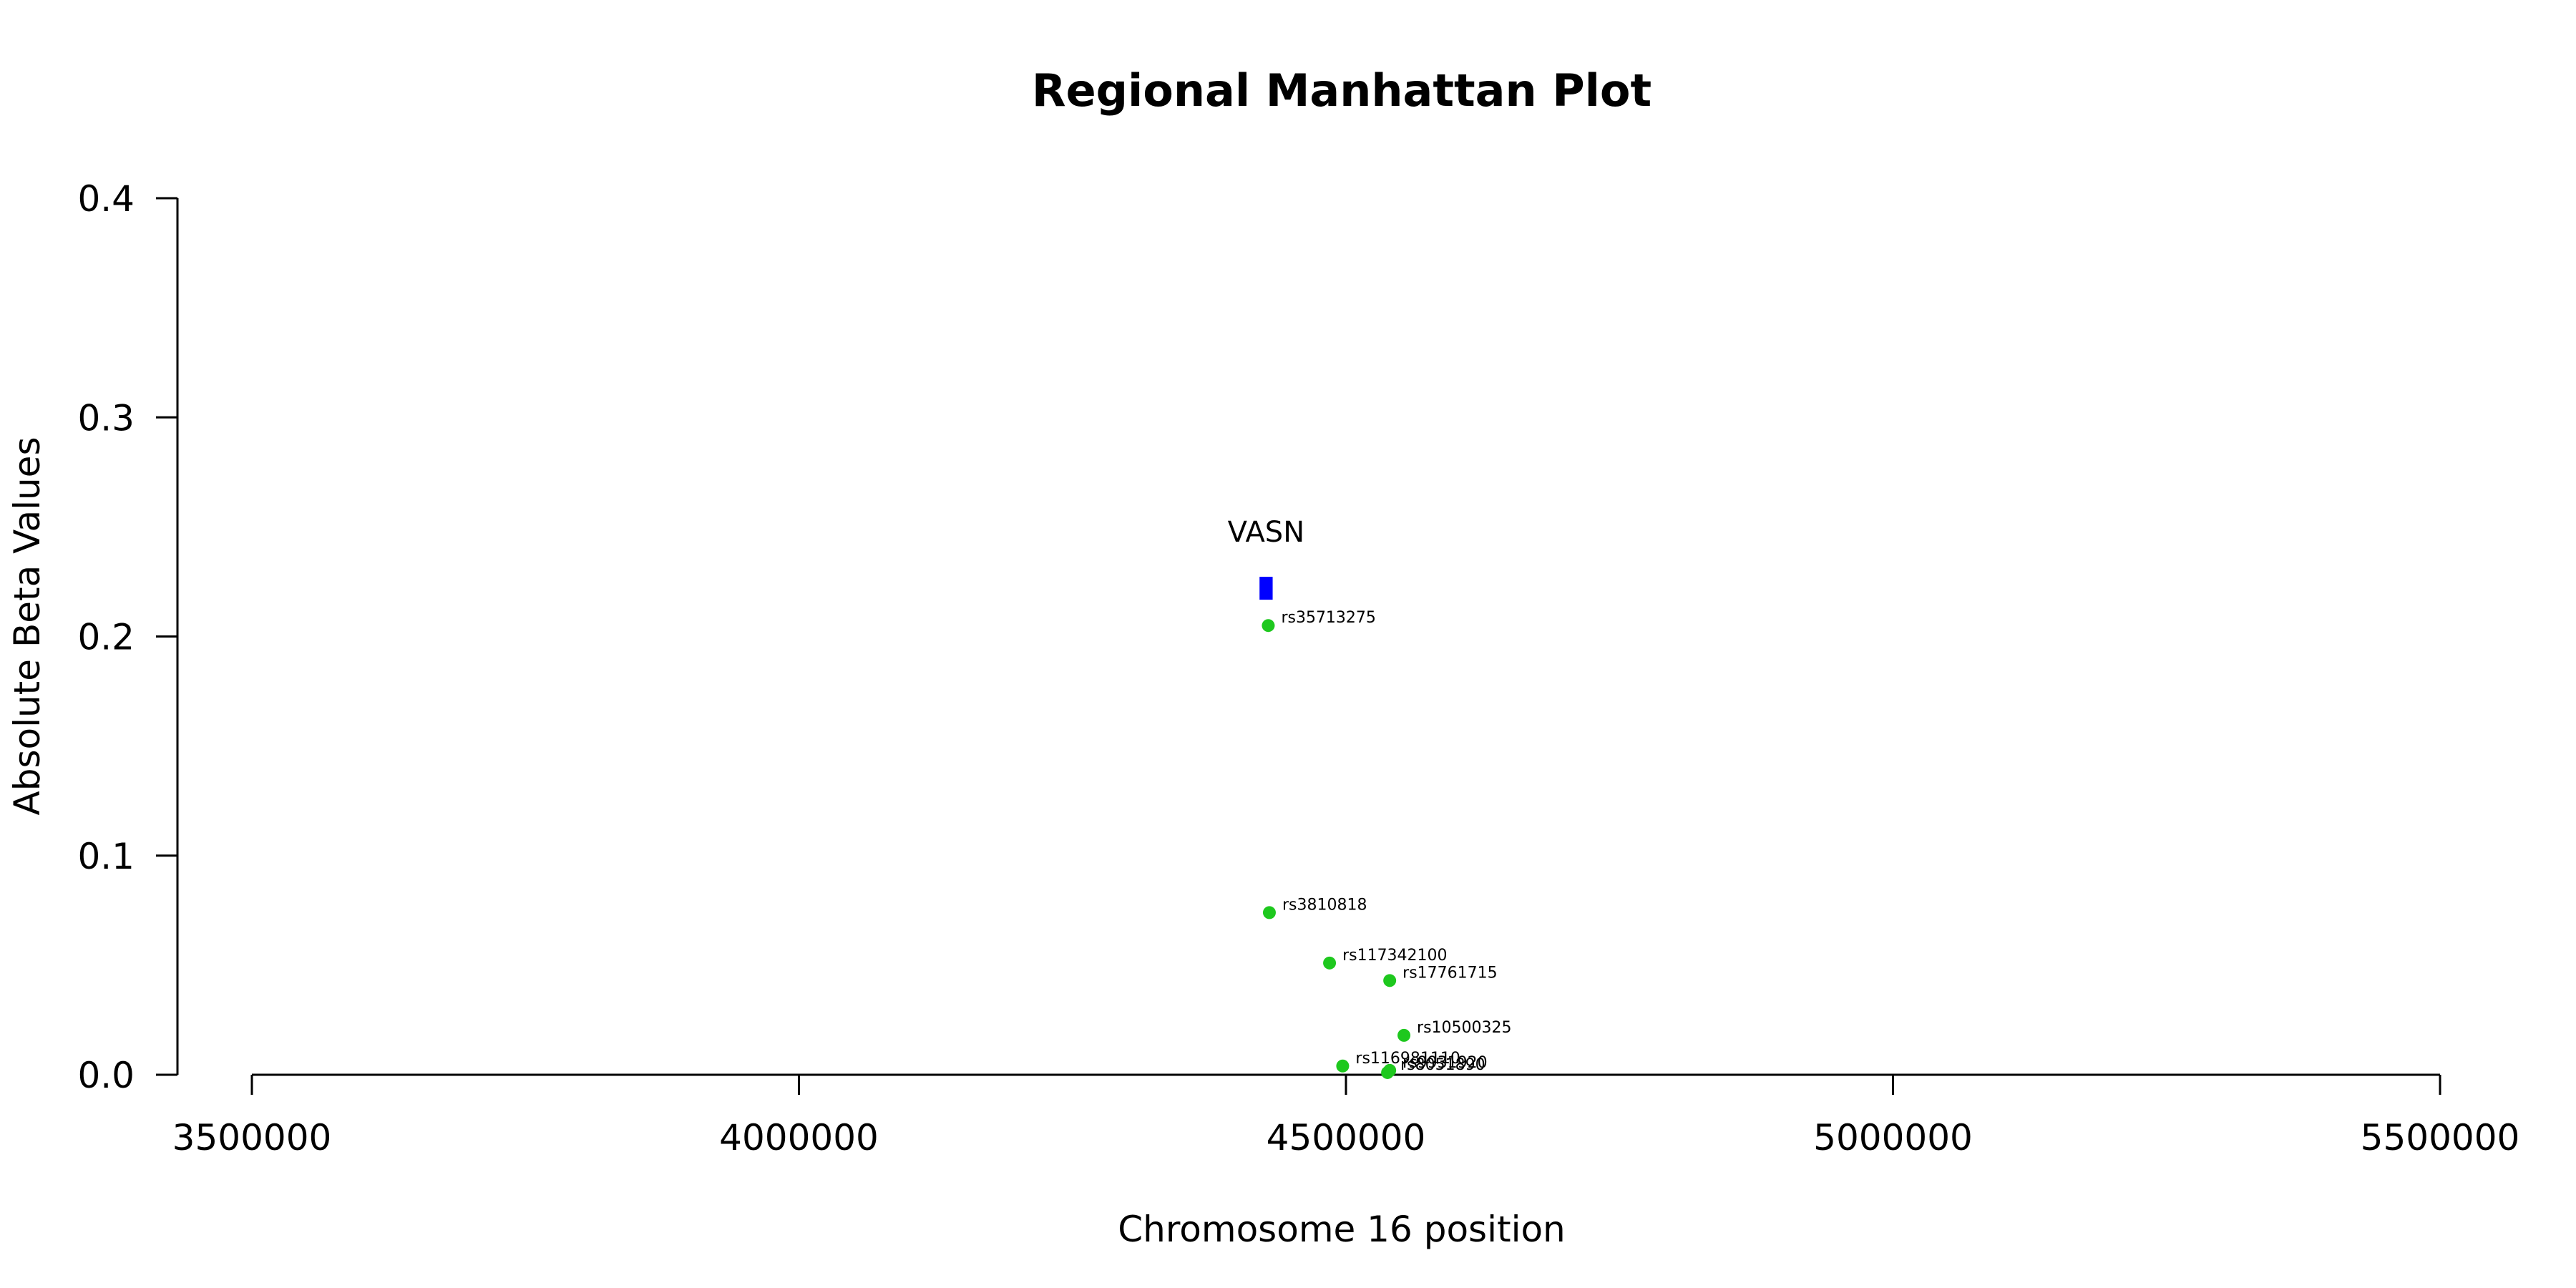 This screenshot has width=2576, height=1288. What do you see at coordinates (799, 1137) in the screenshot?
I see `x-tick-label: 4000000` at bounding box center [799, 1137].